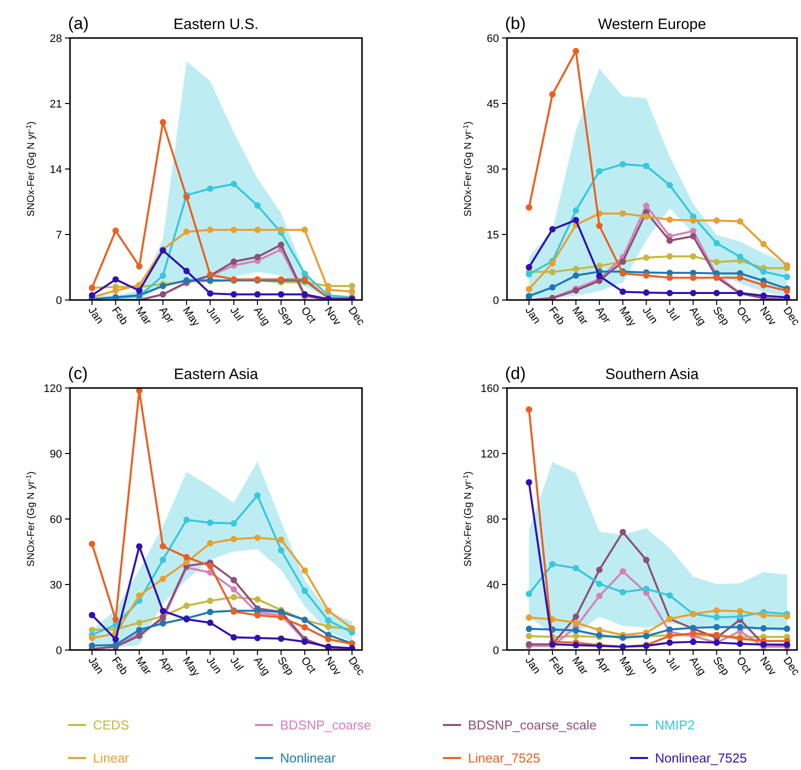  I want to click on chart-title: Western Europe, so click(652, 24).